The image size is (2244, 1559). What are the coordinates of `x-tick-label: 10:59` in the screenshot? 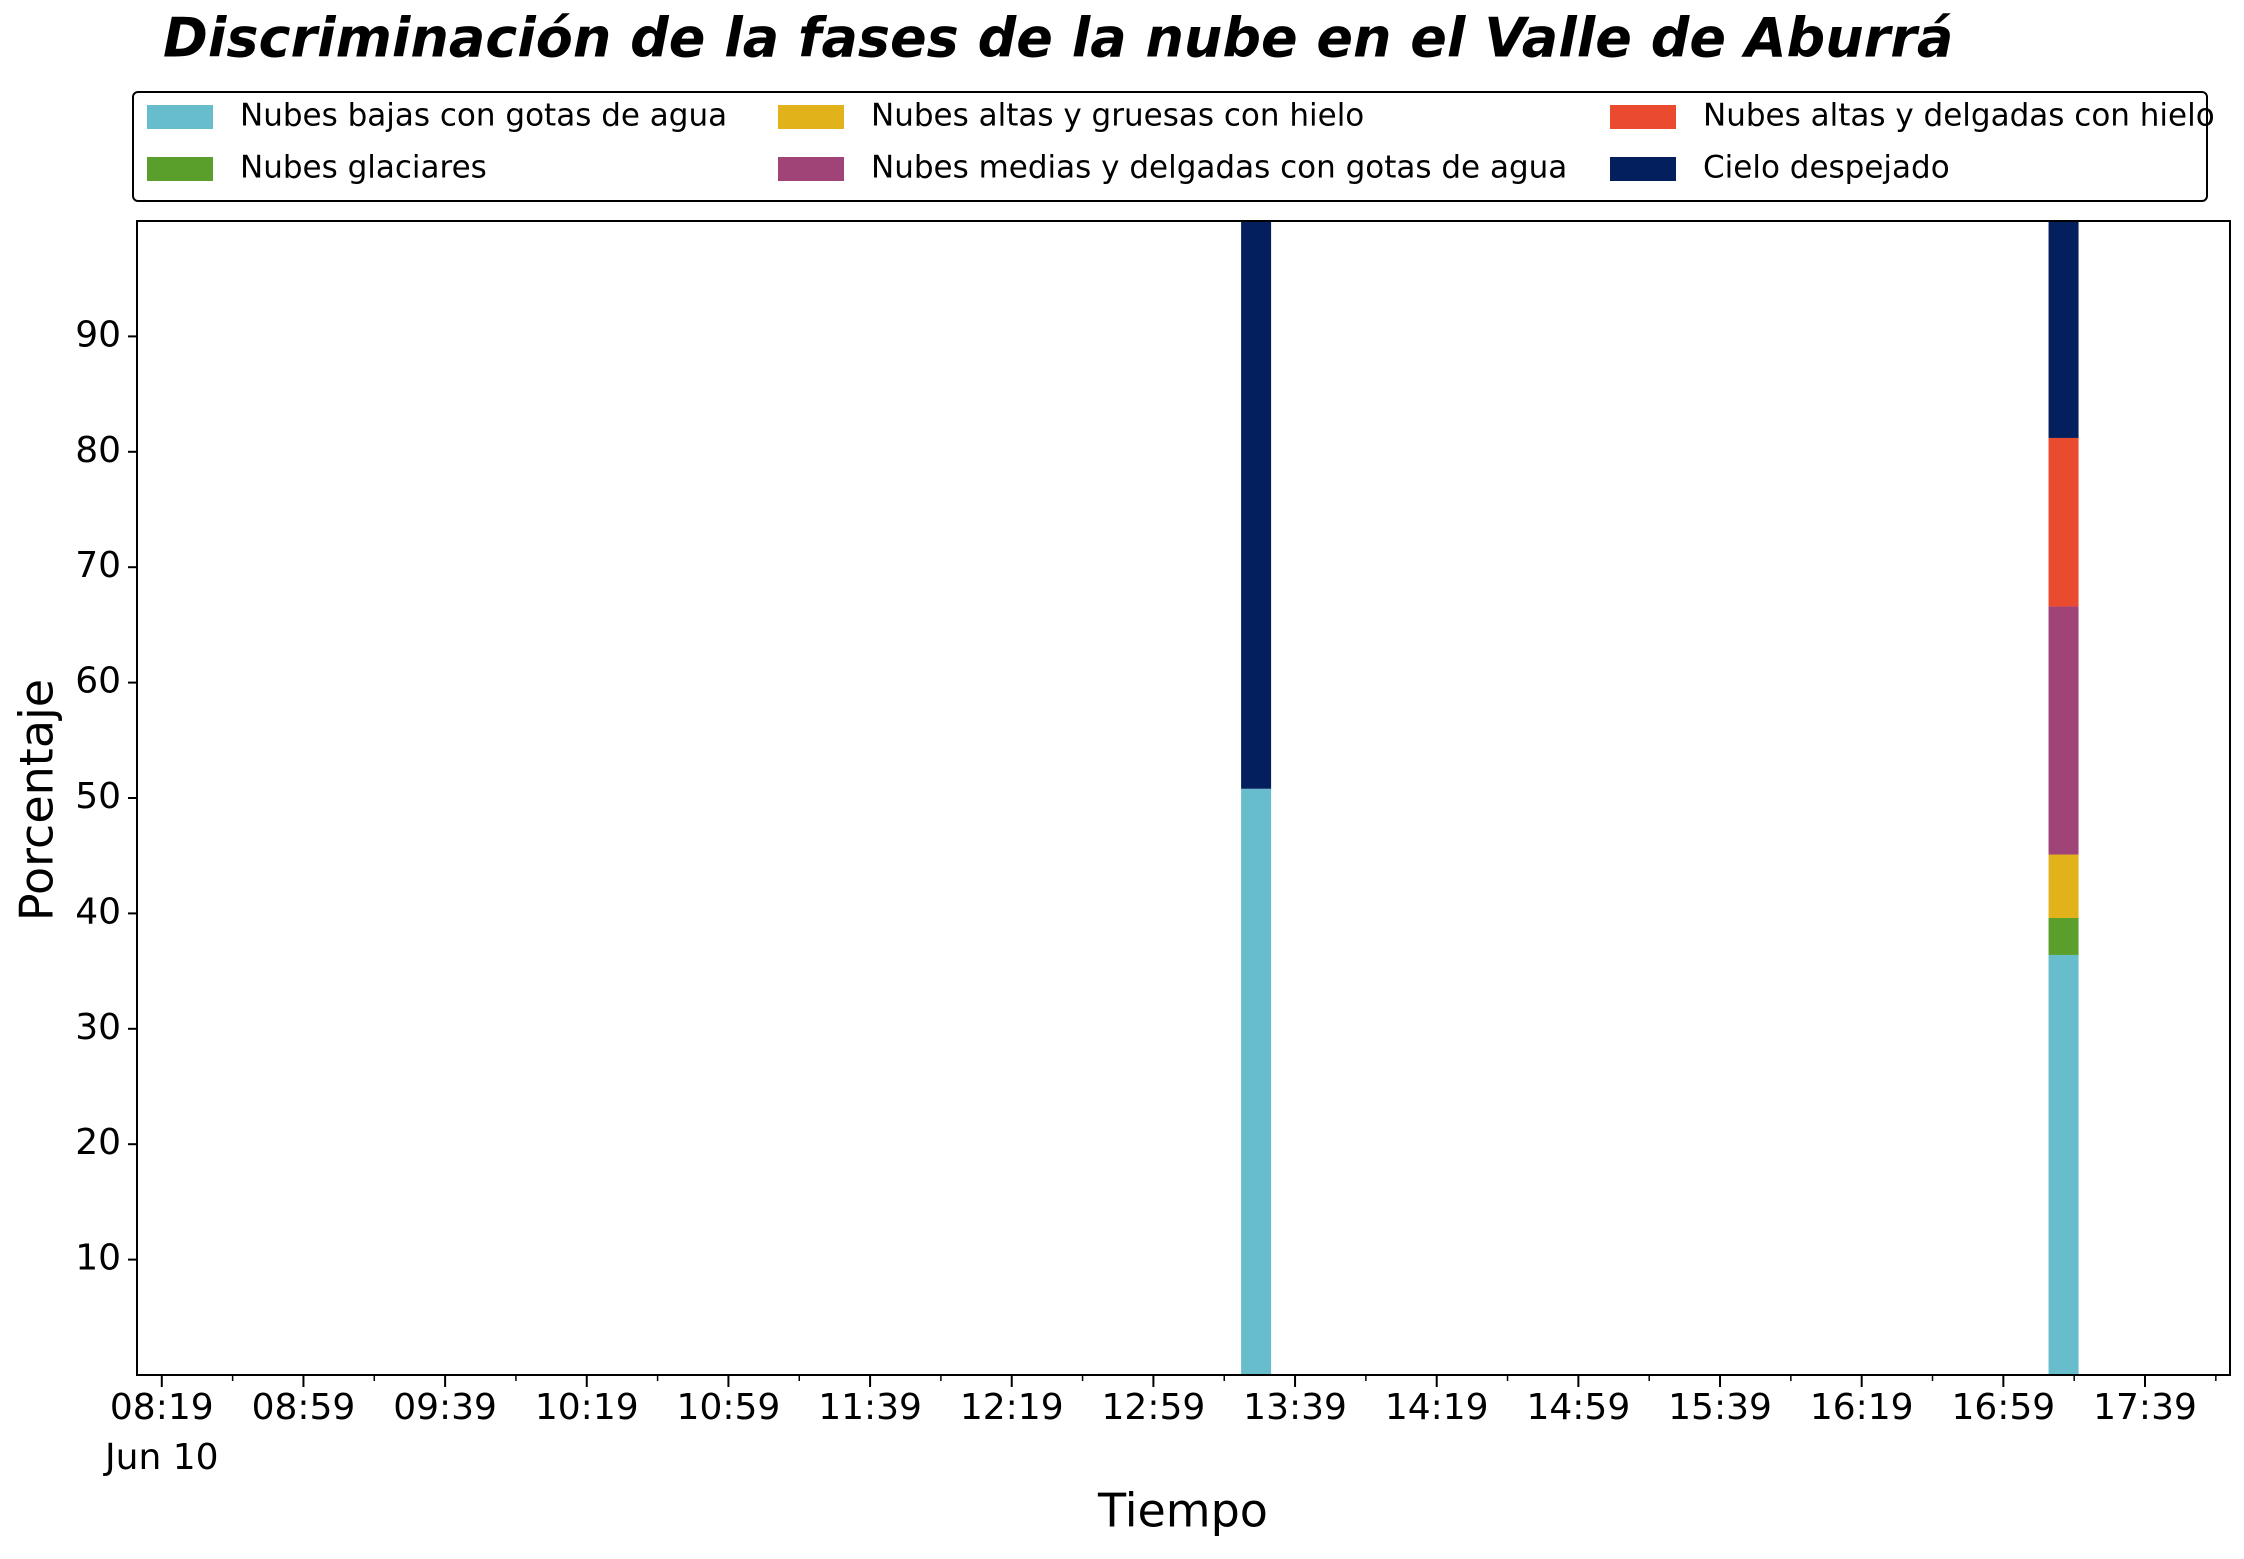 It's located at (729, 1407).